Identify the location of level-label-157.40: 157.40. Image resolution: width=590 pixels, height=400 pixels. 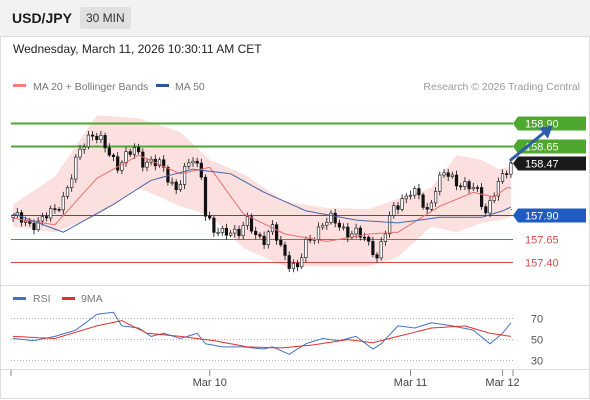
(542, 264).